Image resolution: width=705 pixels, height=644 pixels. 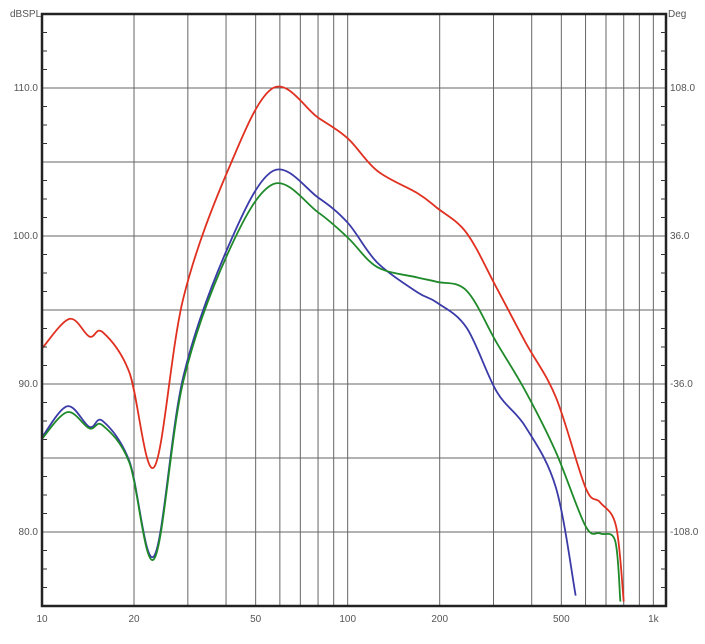 What do you see at coordinates (680, 236) in the screenshot?
I see `y2-tick-label: 36.0` at bounding box center [680, 236].